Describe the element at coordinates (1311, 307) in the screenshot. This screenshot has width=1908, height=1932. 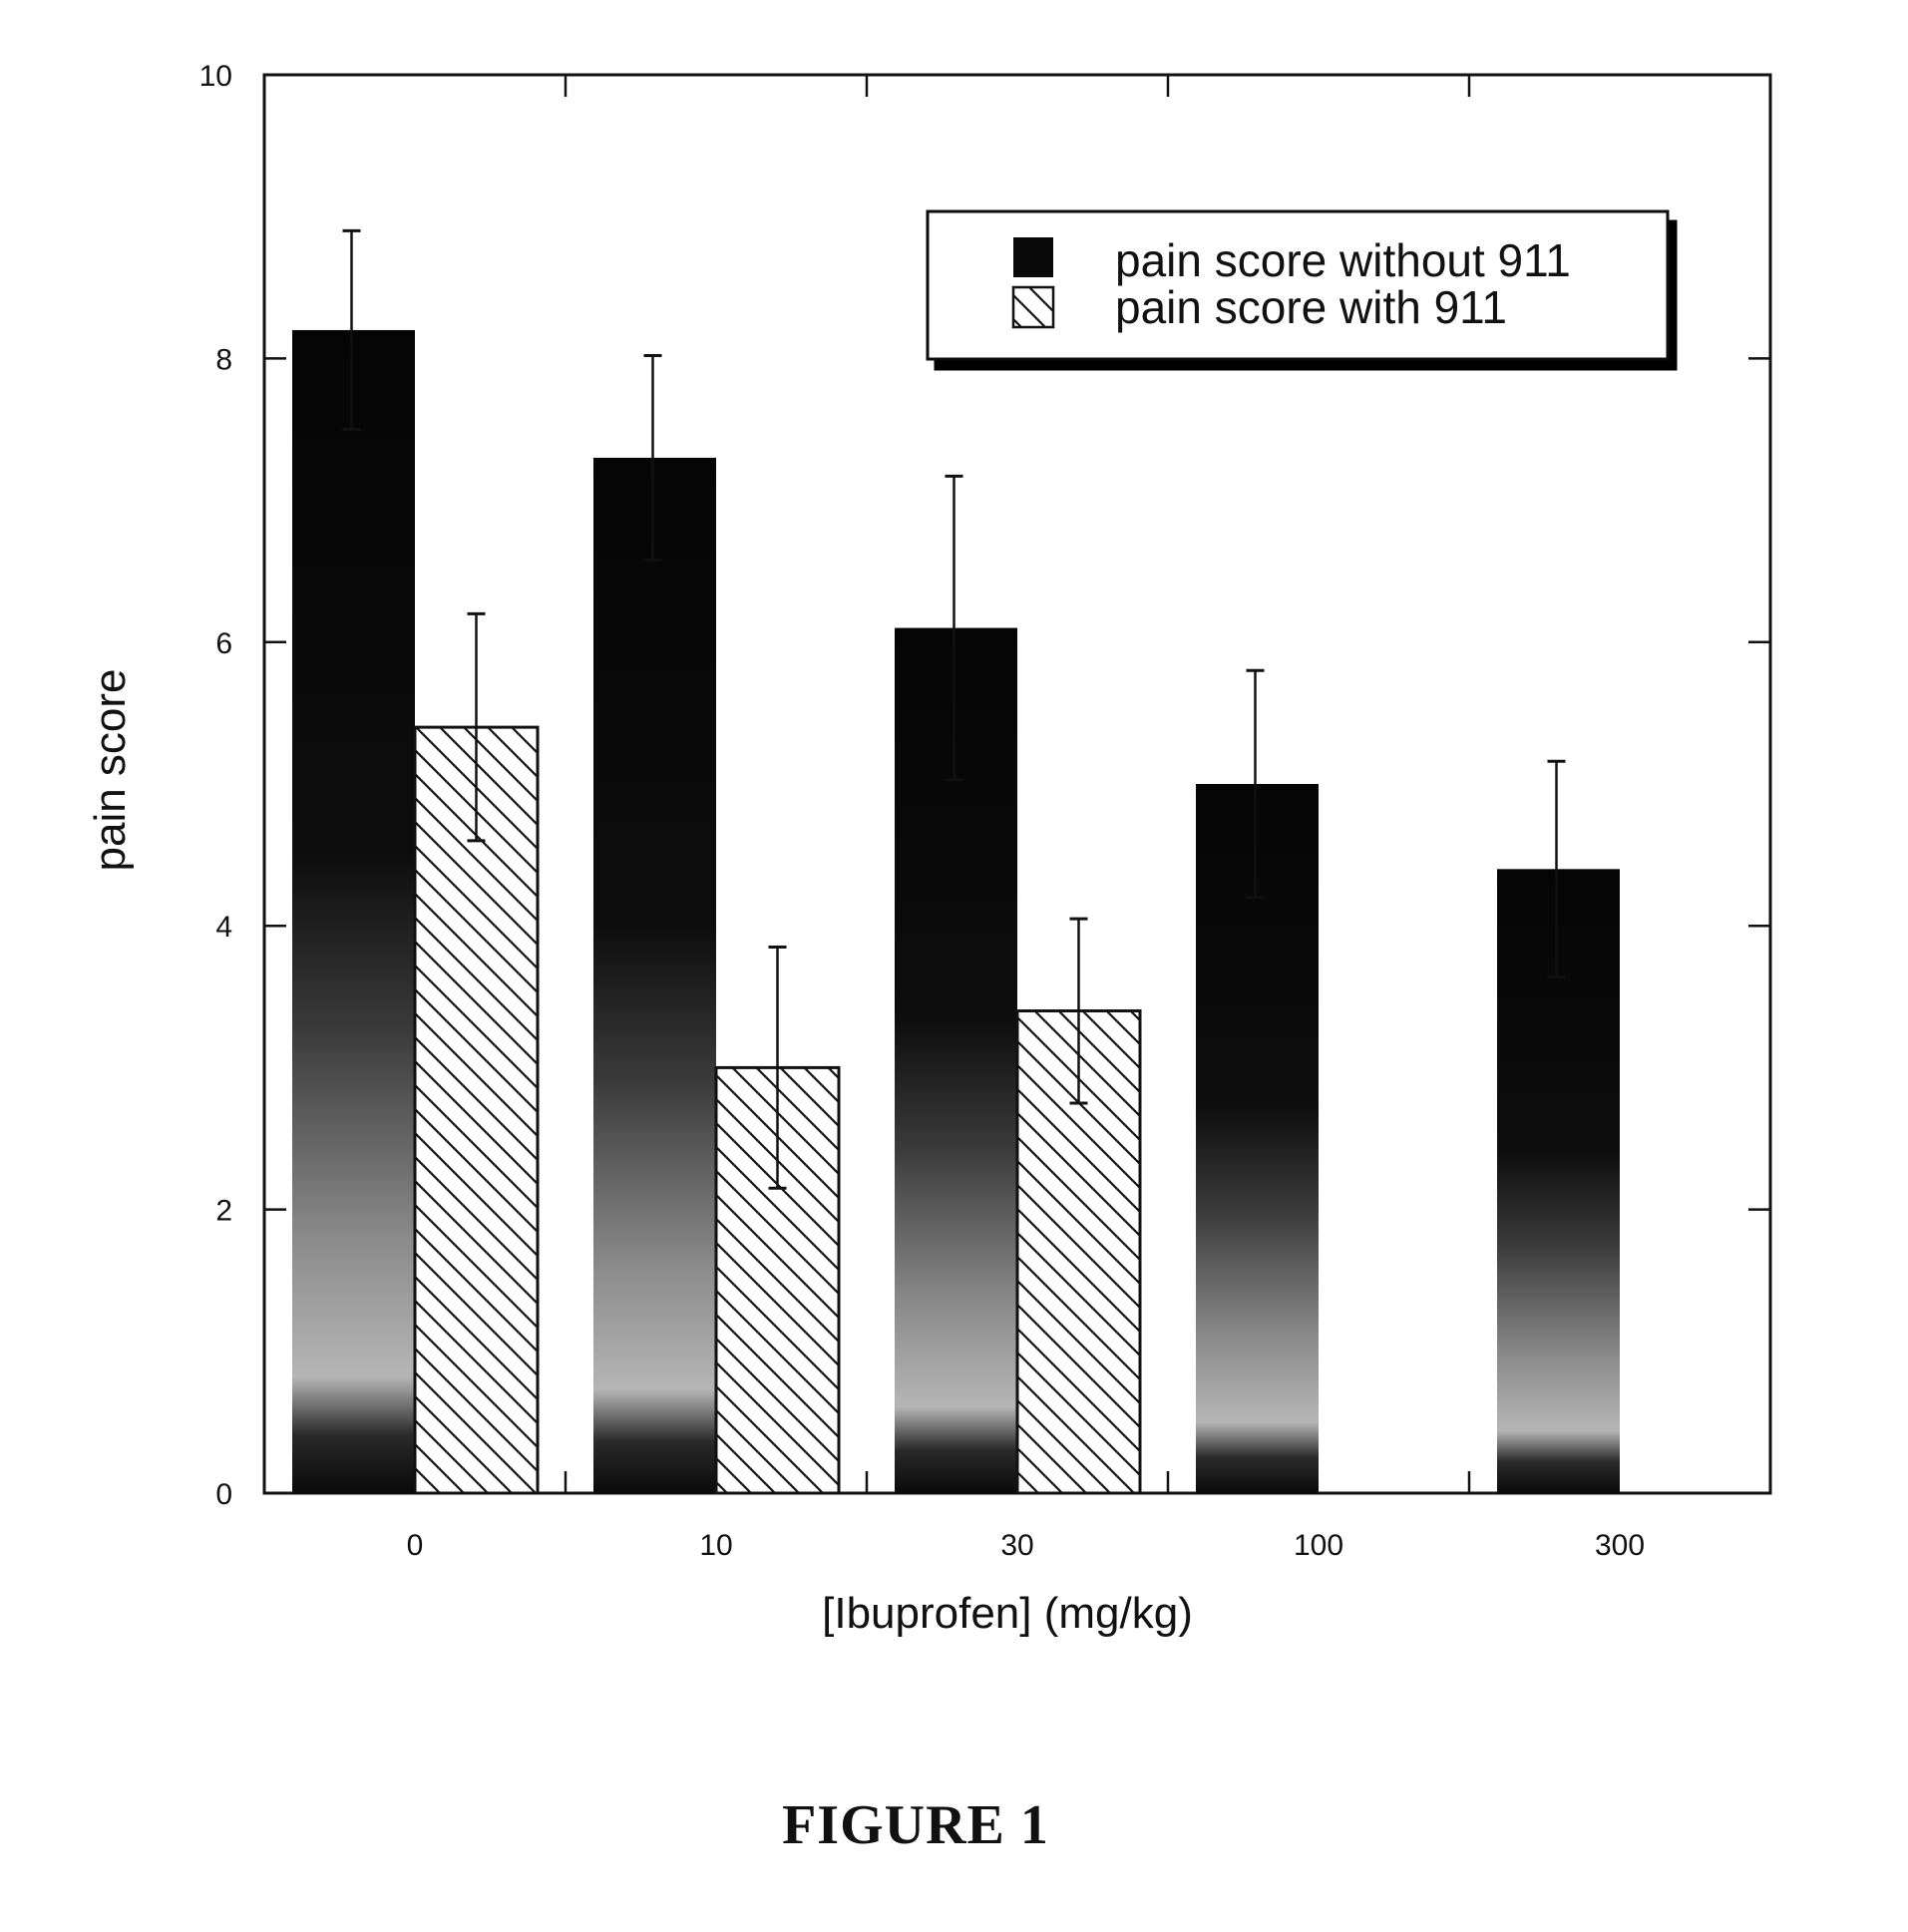
I see `legend-label-with-911: pain score with 911` at that location.